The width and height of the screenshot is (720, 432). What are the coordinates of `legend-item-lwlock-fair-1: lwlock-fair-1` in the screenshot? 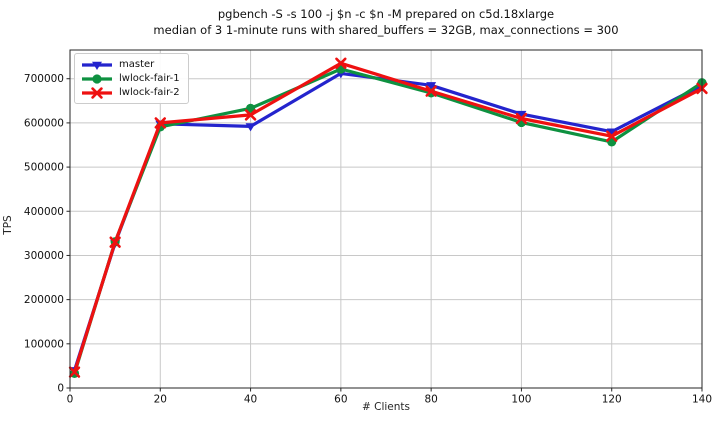 It's located at (130, 78).